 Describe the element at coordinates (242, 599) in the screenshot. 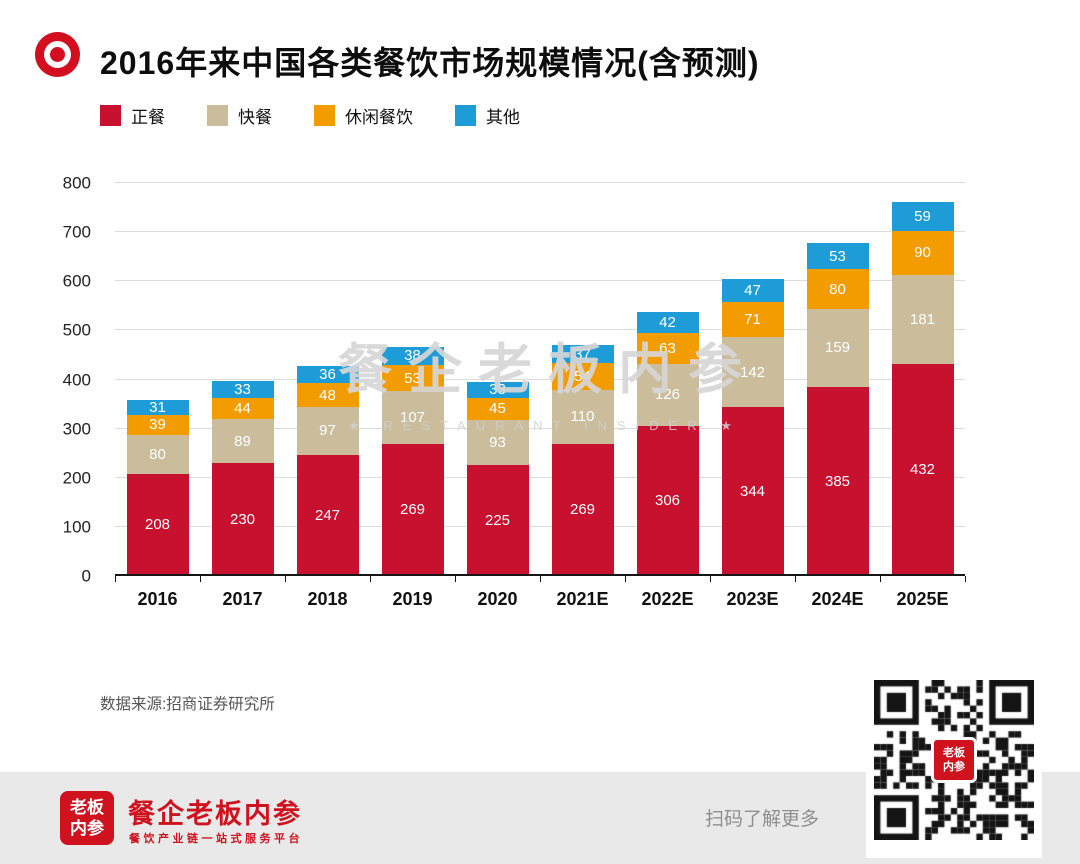

I see `x-tick-label: 2017` at that location.